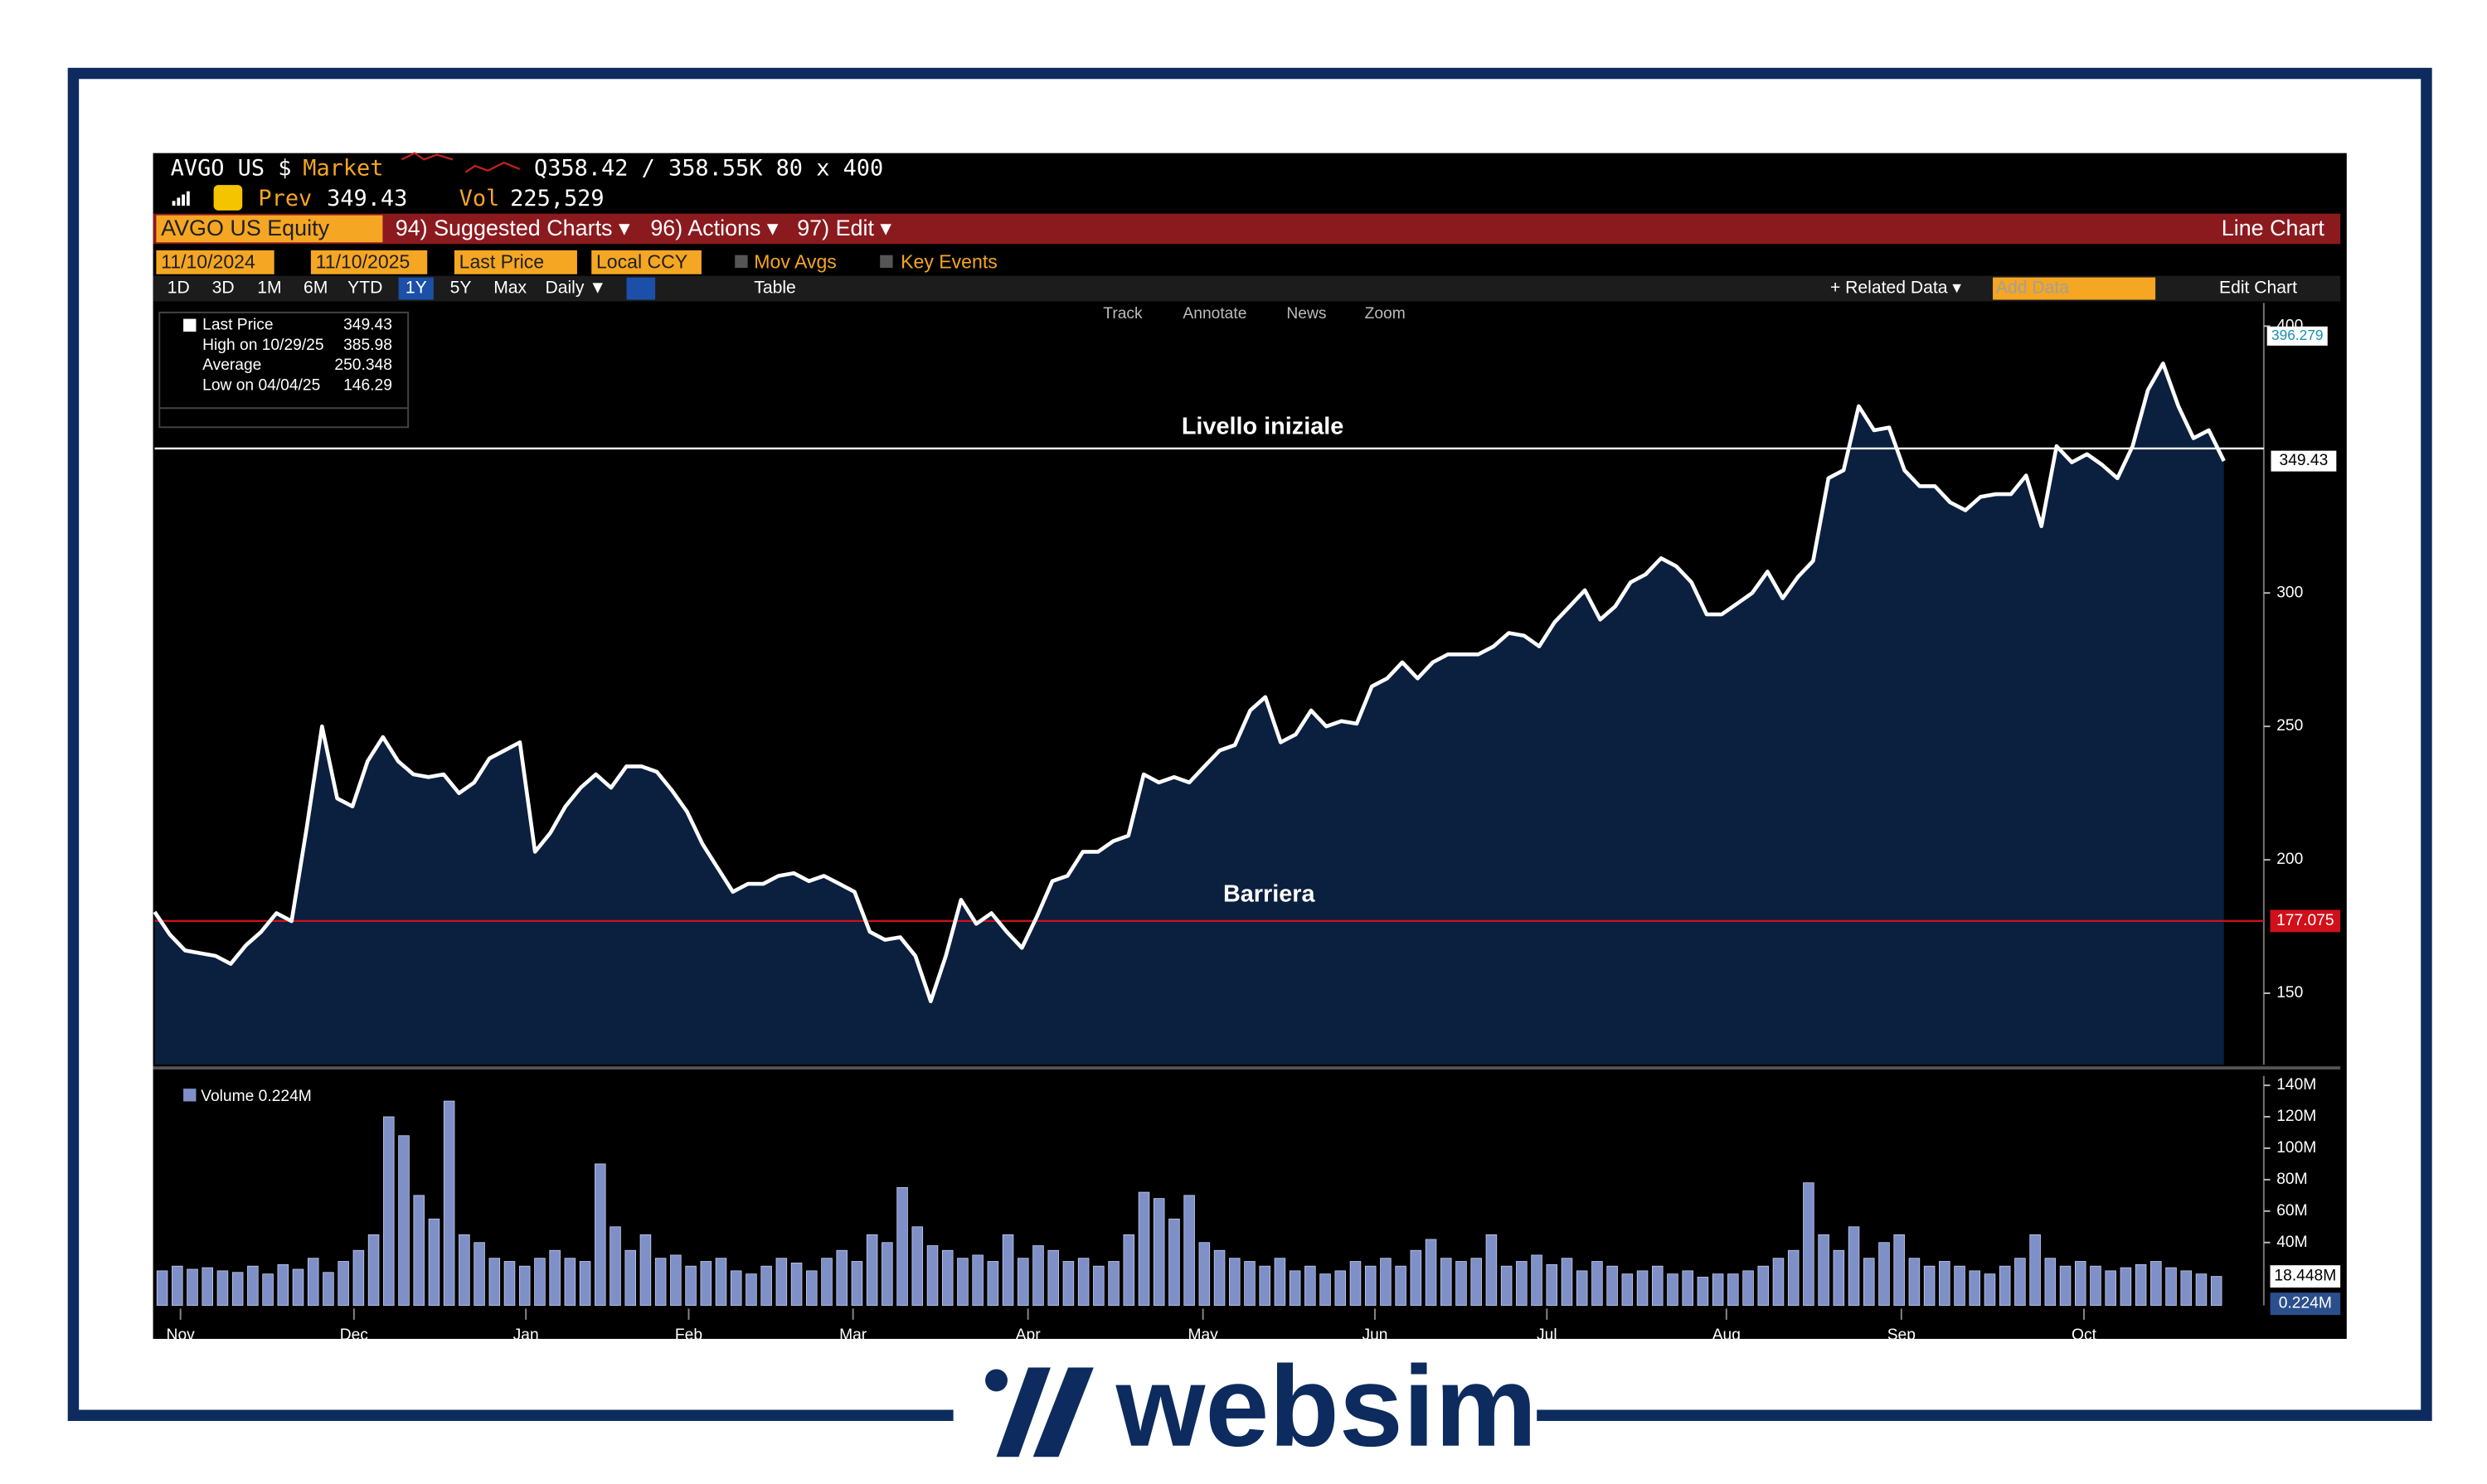 The height and width of the screenshot is (1484, 2487). I want to click on y-tick-label: 40M, so click(2291, 1243).